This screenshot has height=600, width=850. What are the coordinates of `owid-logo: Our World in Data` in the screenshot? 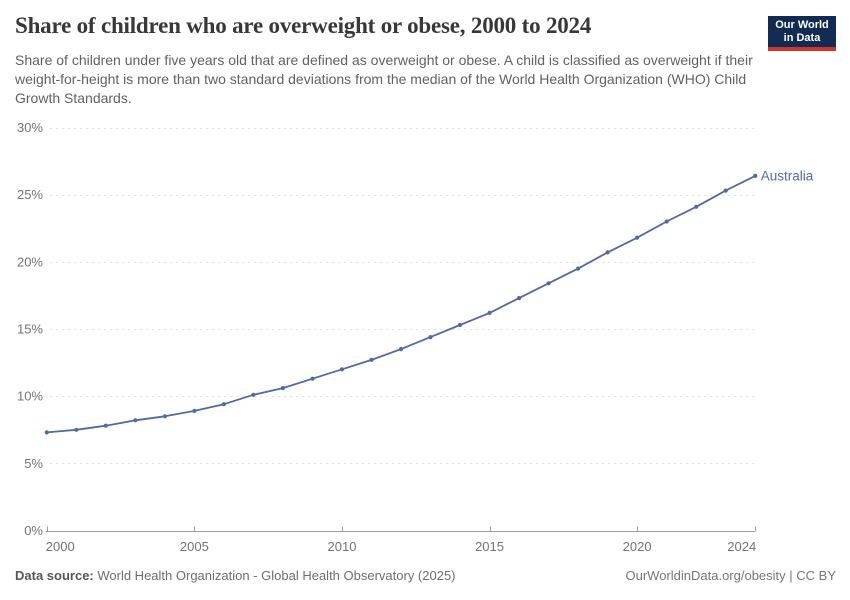 It's located at (802, 33).